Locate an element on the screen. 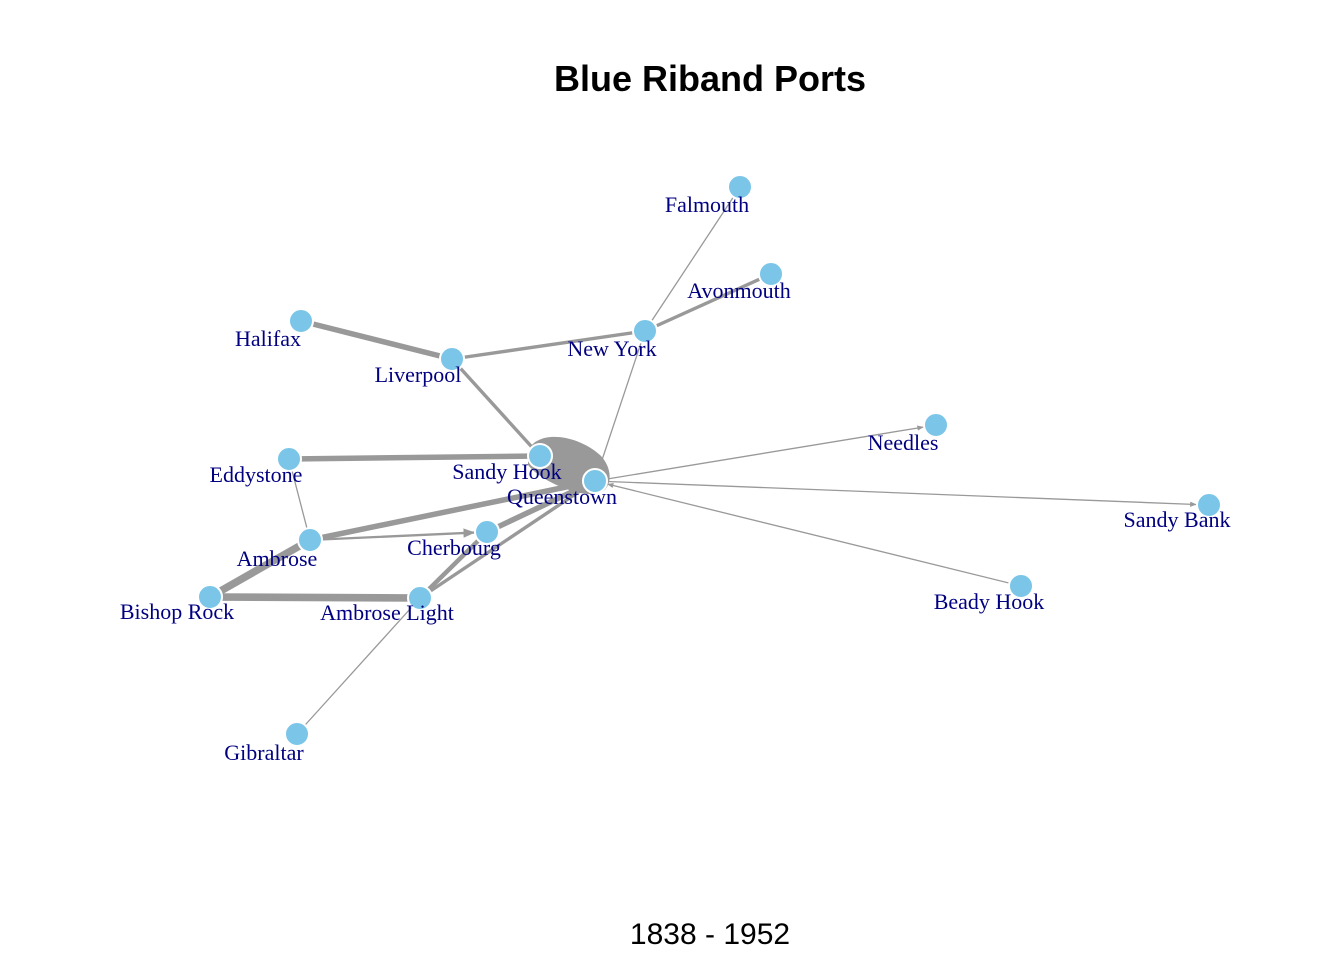  edge-gibraltar-ambrose-light is located at coordinates (358, 666).